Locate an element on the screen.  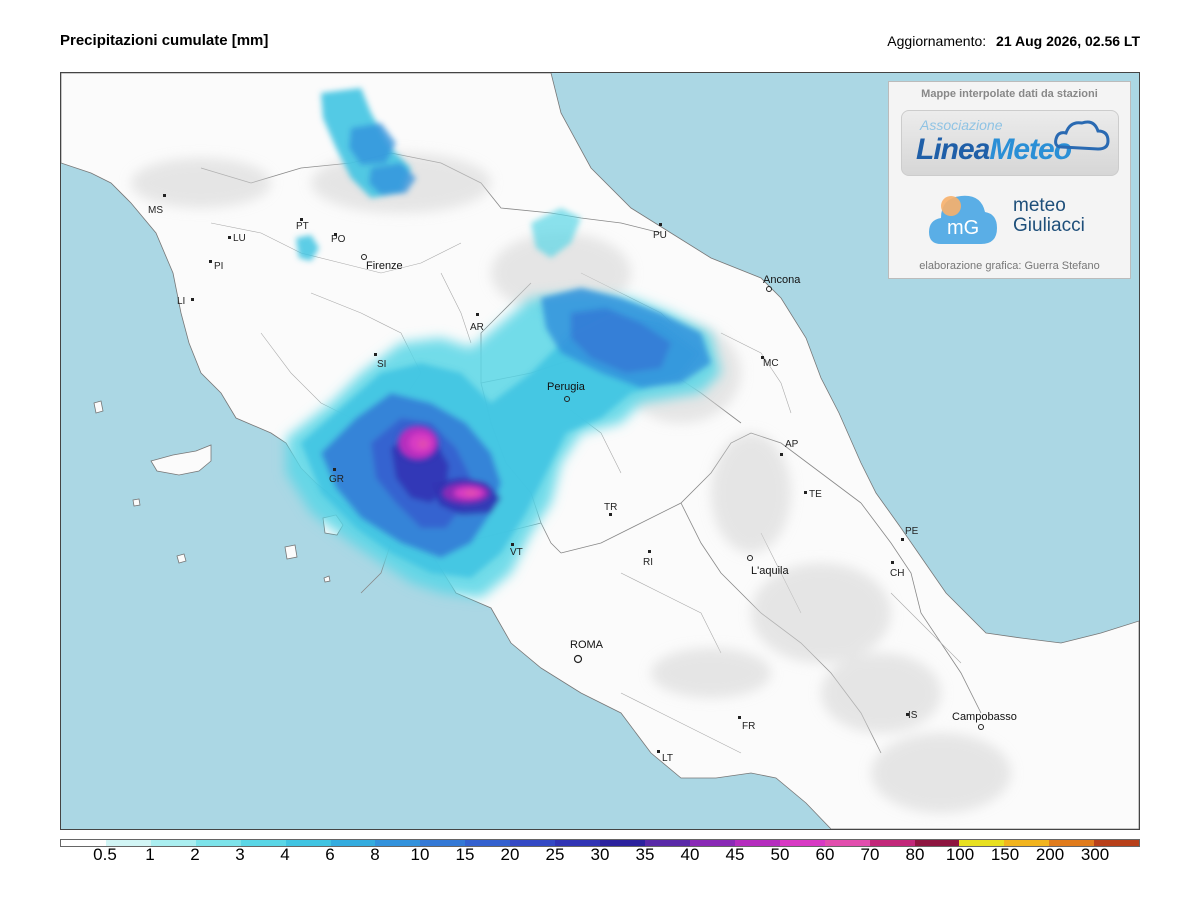
city-label: Campobasso is located at coordinates (984, 717).